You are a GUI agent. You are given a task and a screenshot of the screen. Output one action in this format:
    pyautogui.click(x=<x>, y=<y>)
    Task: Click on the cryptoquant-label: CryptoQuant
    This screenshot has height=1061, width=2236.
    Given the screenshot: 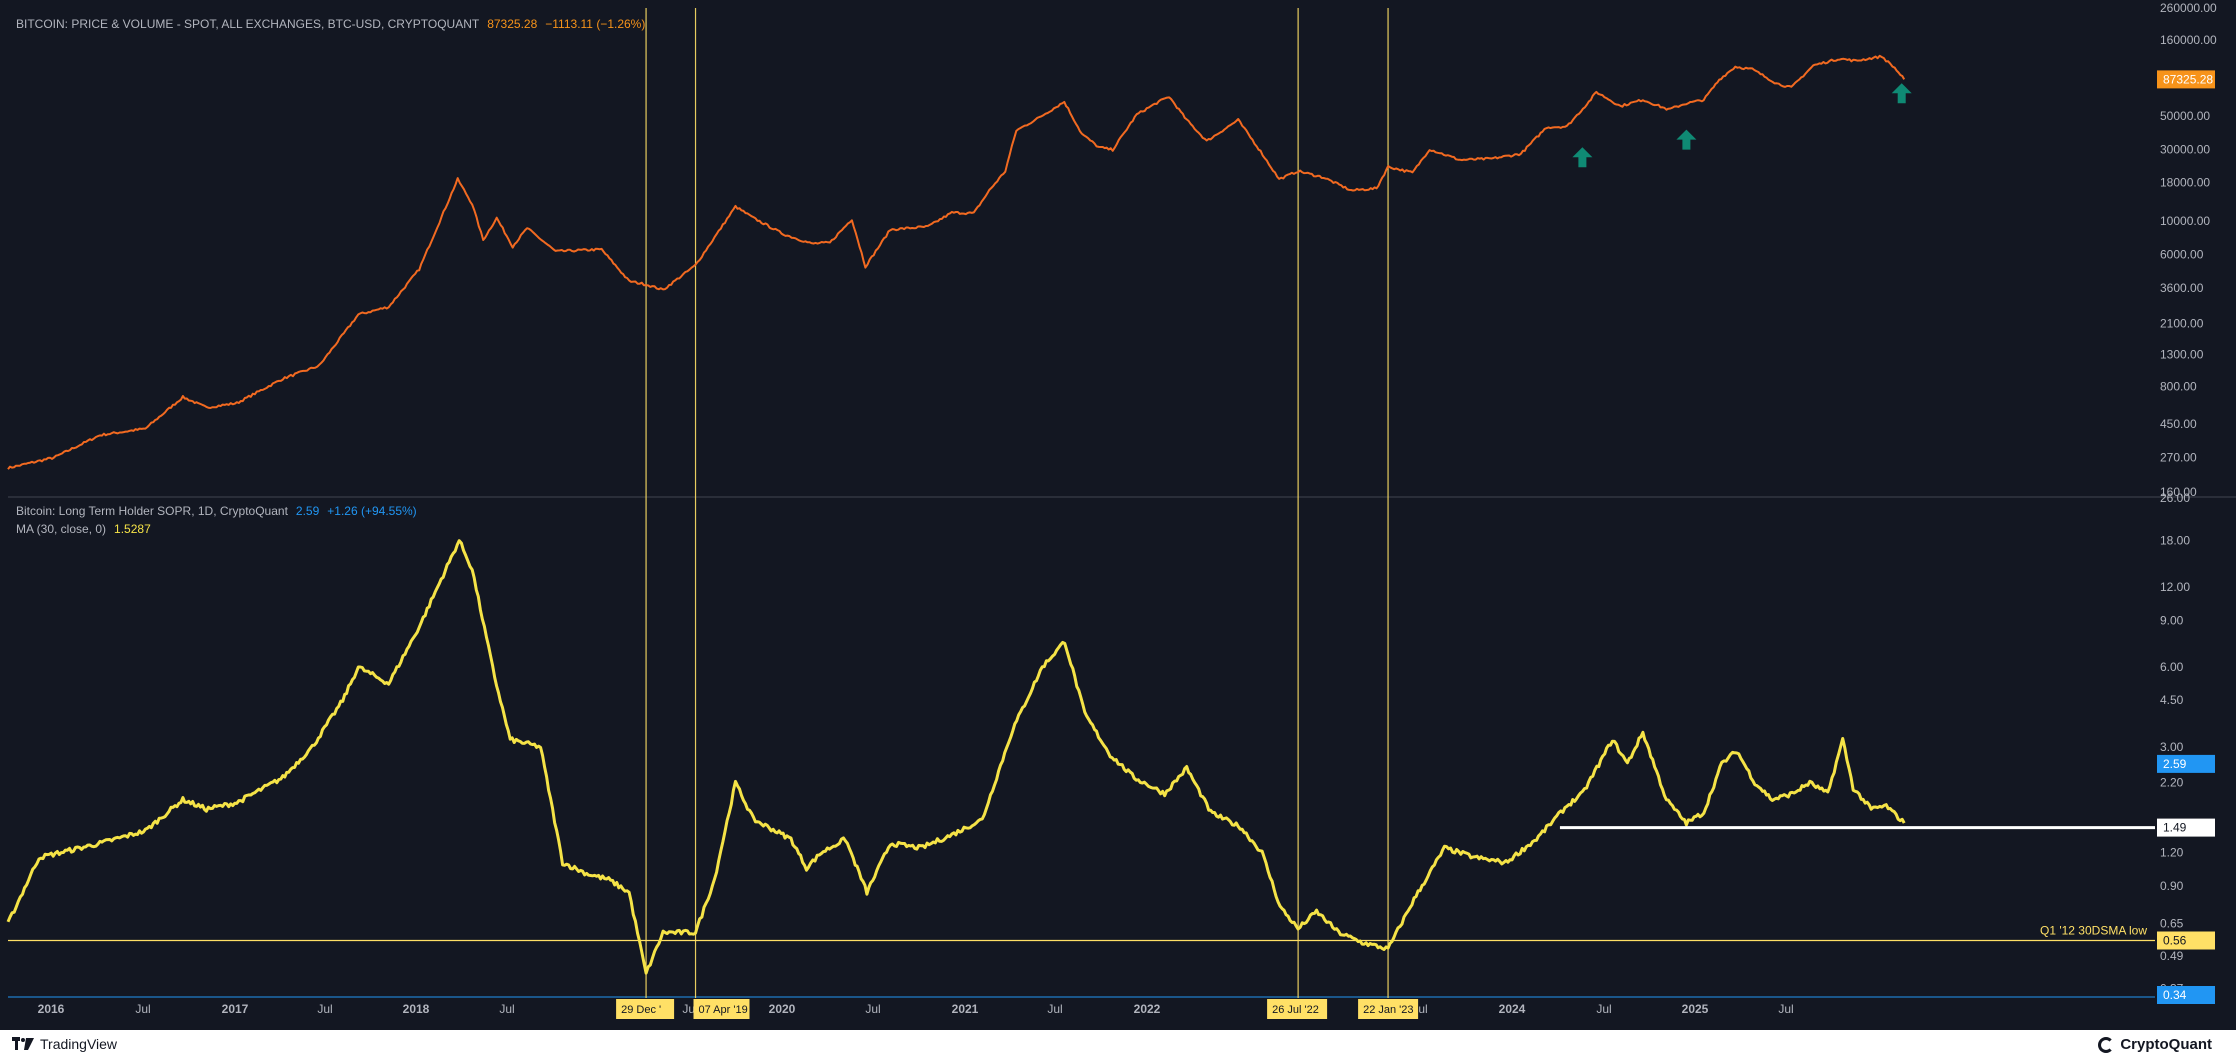 What is the action you would take?
    pyautogui.click(x=2166, y=1044)
    